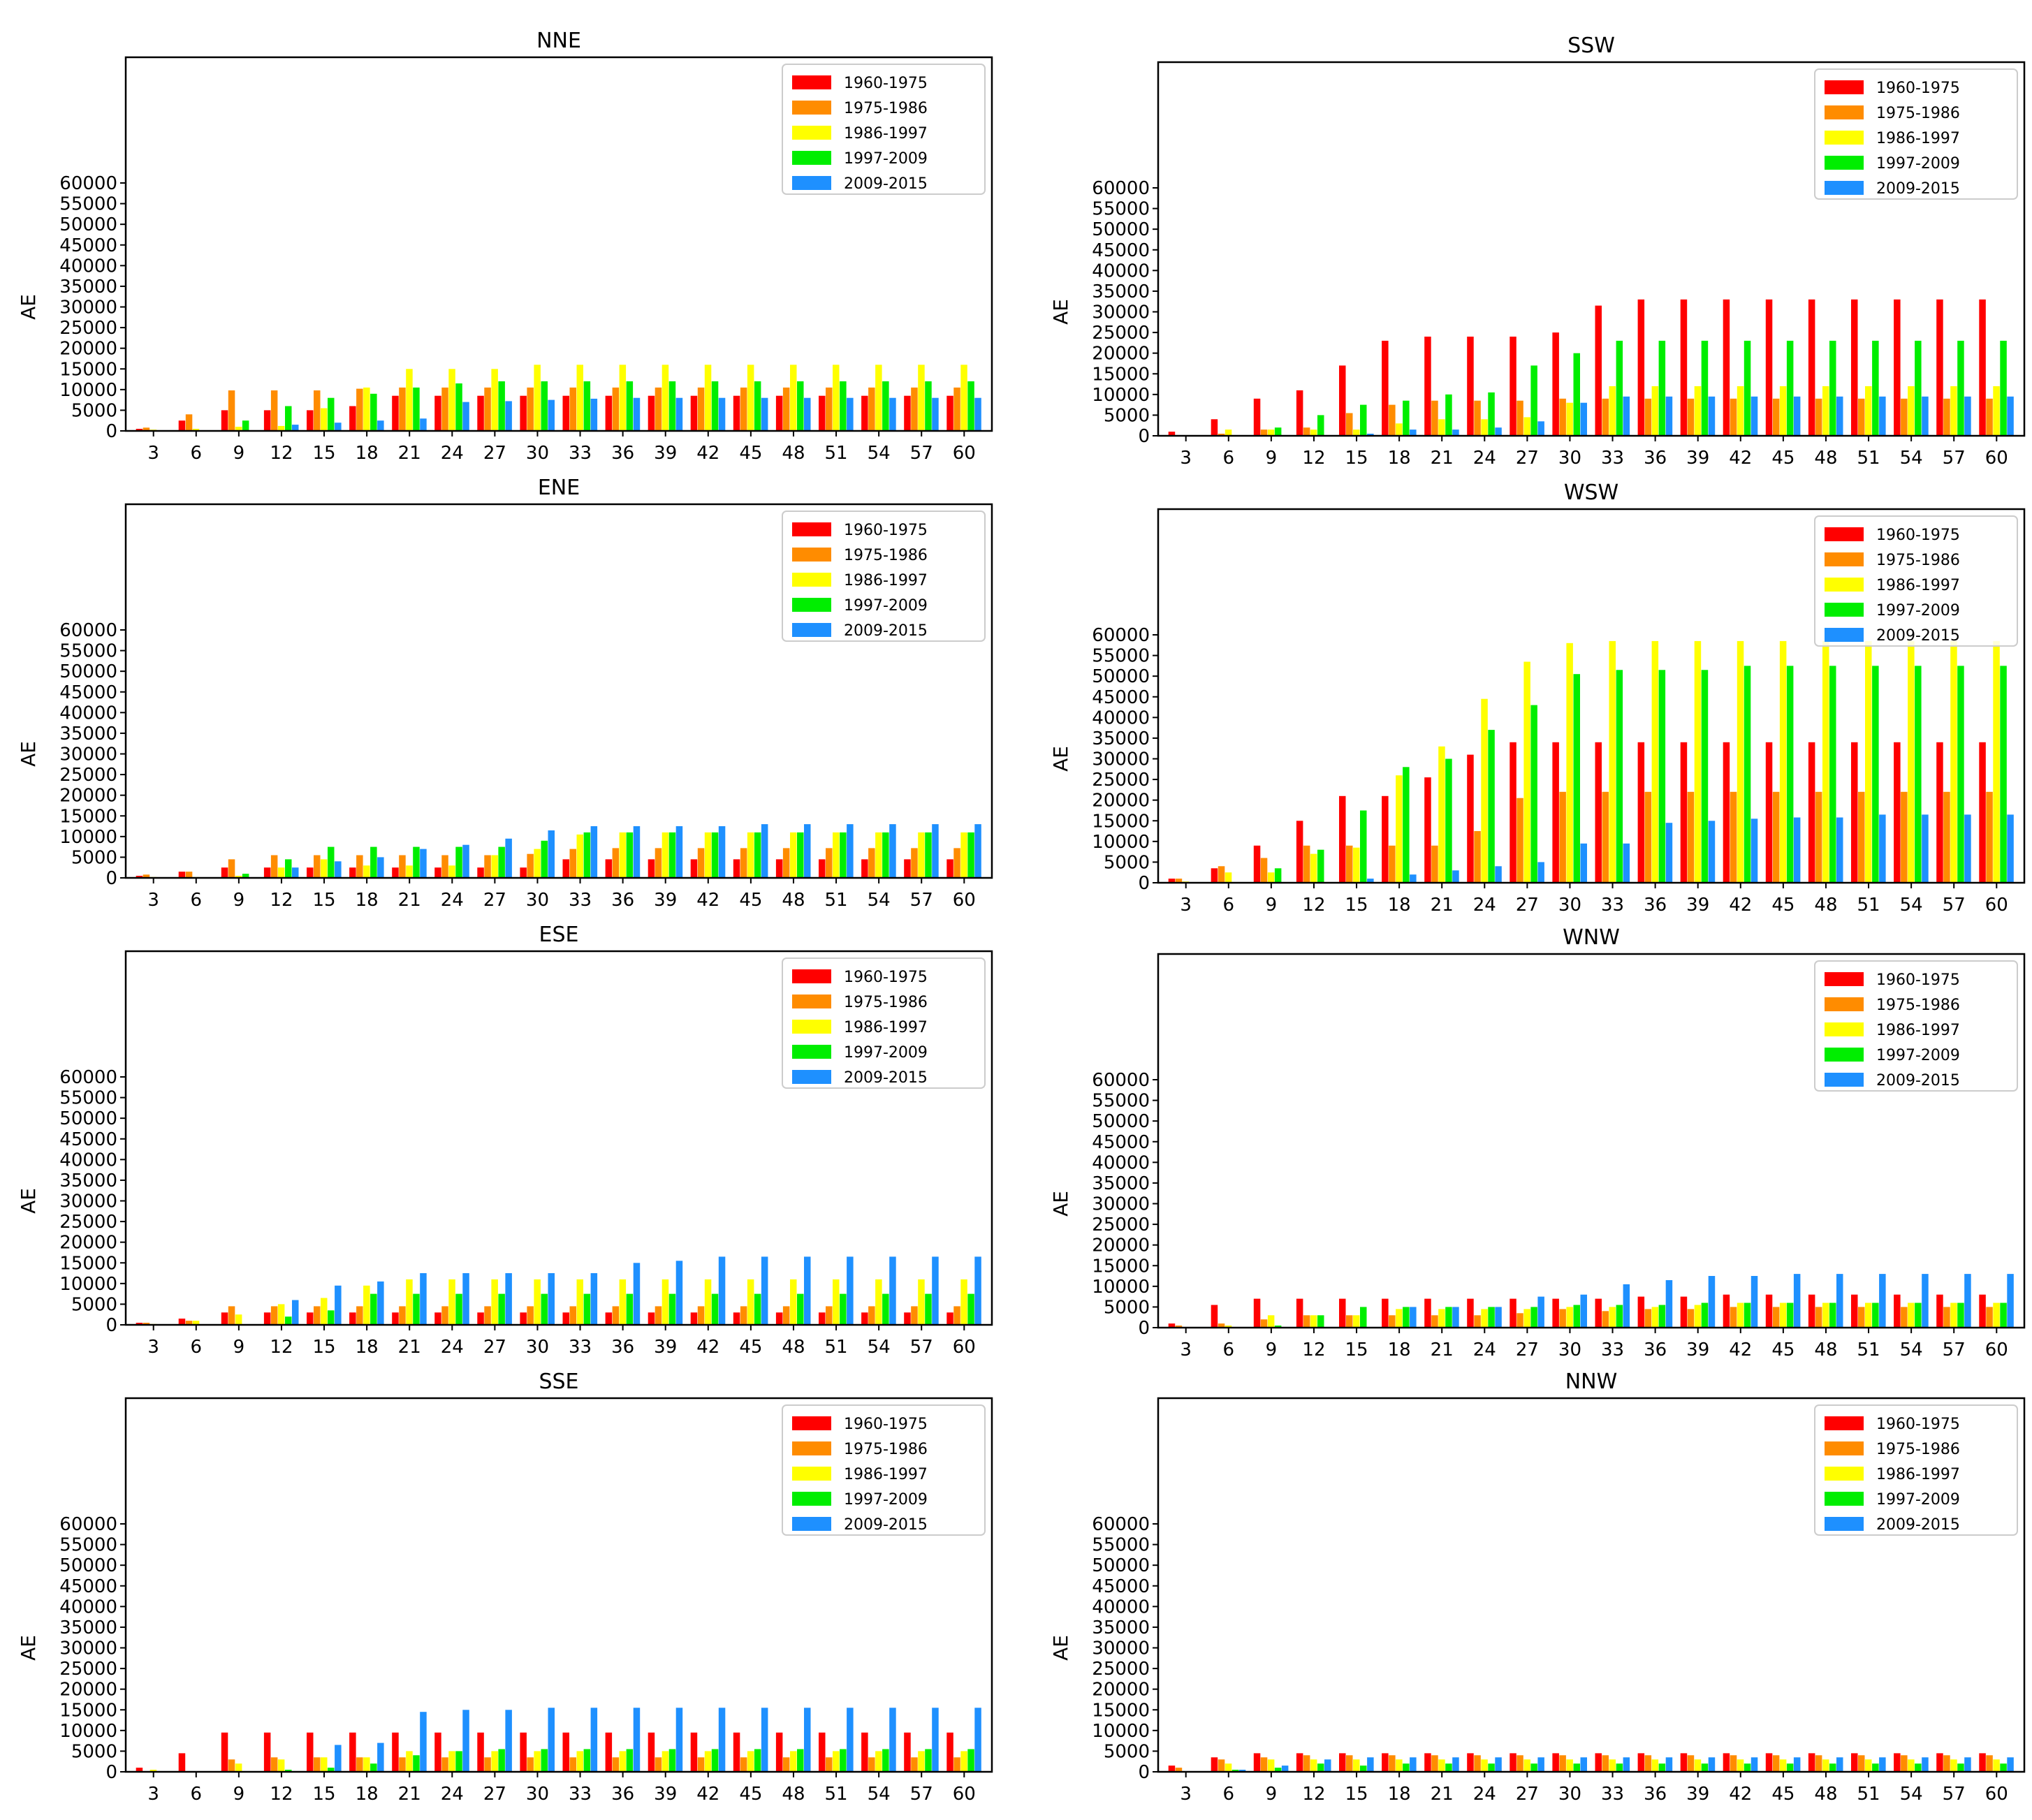 The image size is (2032, 1820). Describe the element at coordinates (1121, 739) in the screenshot. I see `y-tick-label: 35000` at that location.